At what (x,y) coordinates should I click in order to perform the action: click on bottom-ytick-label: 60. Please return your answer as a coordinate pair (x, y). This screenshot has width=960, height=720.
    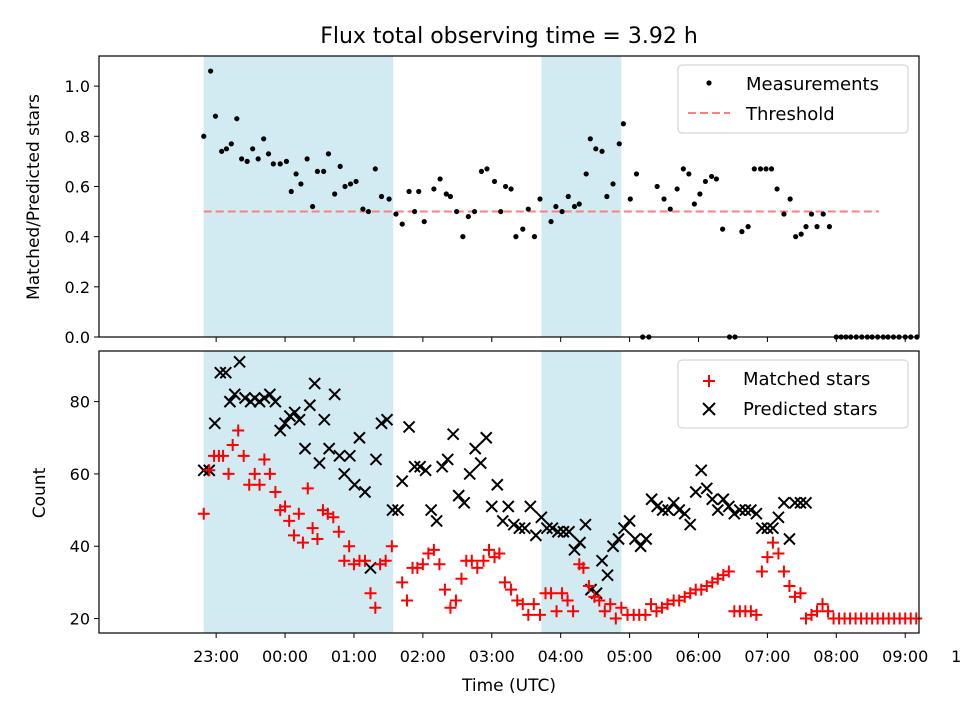
    Looking at the image, I should click on (80, 474).